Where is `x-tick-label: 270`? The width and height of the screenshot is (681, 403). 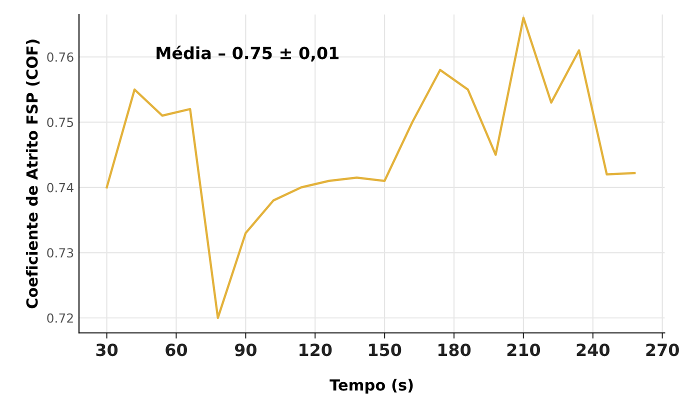
x-tick-label: 270 is located at coordinates (662, 350).